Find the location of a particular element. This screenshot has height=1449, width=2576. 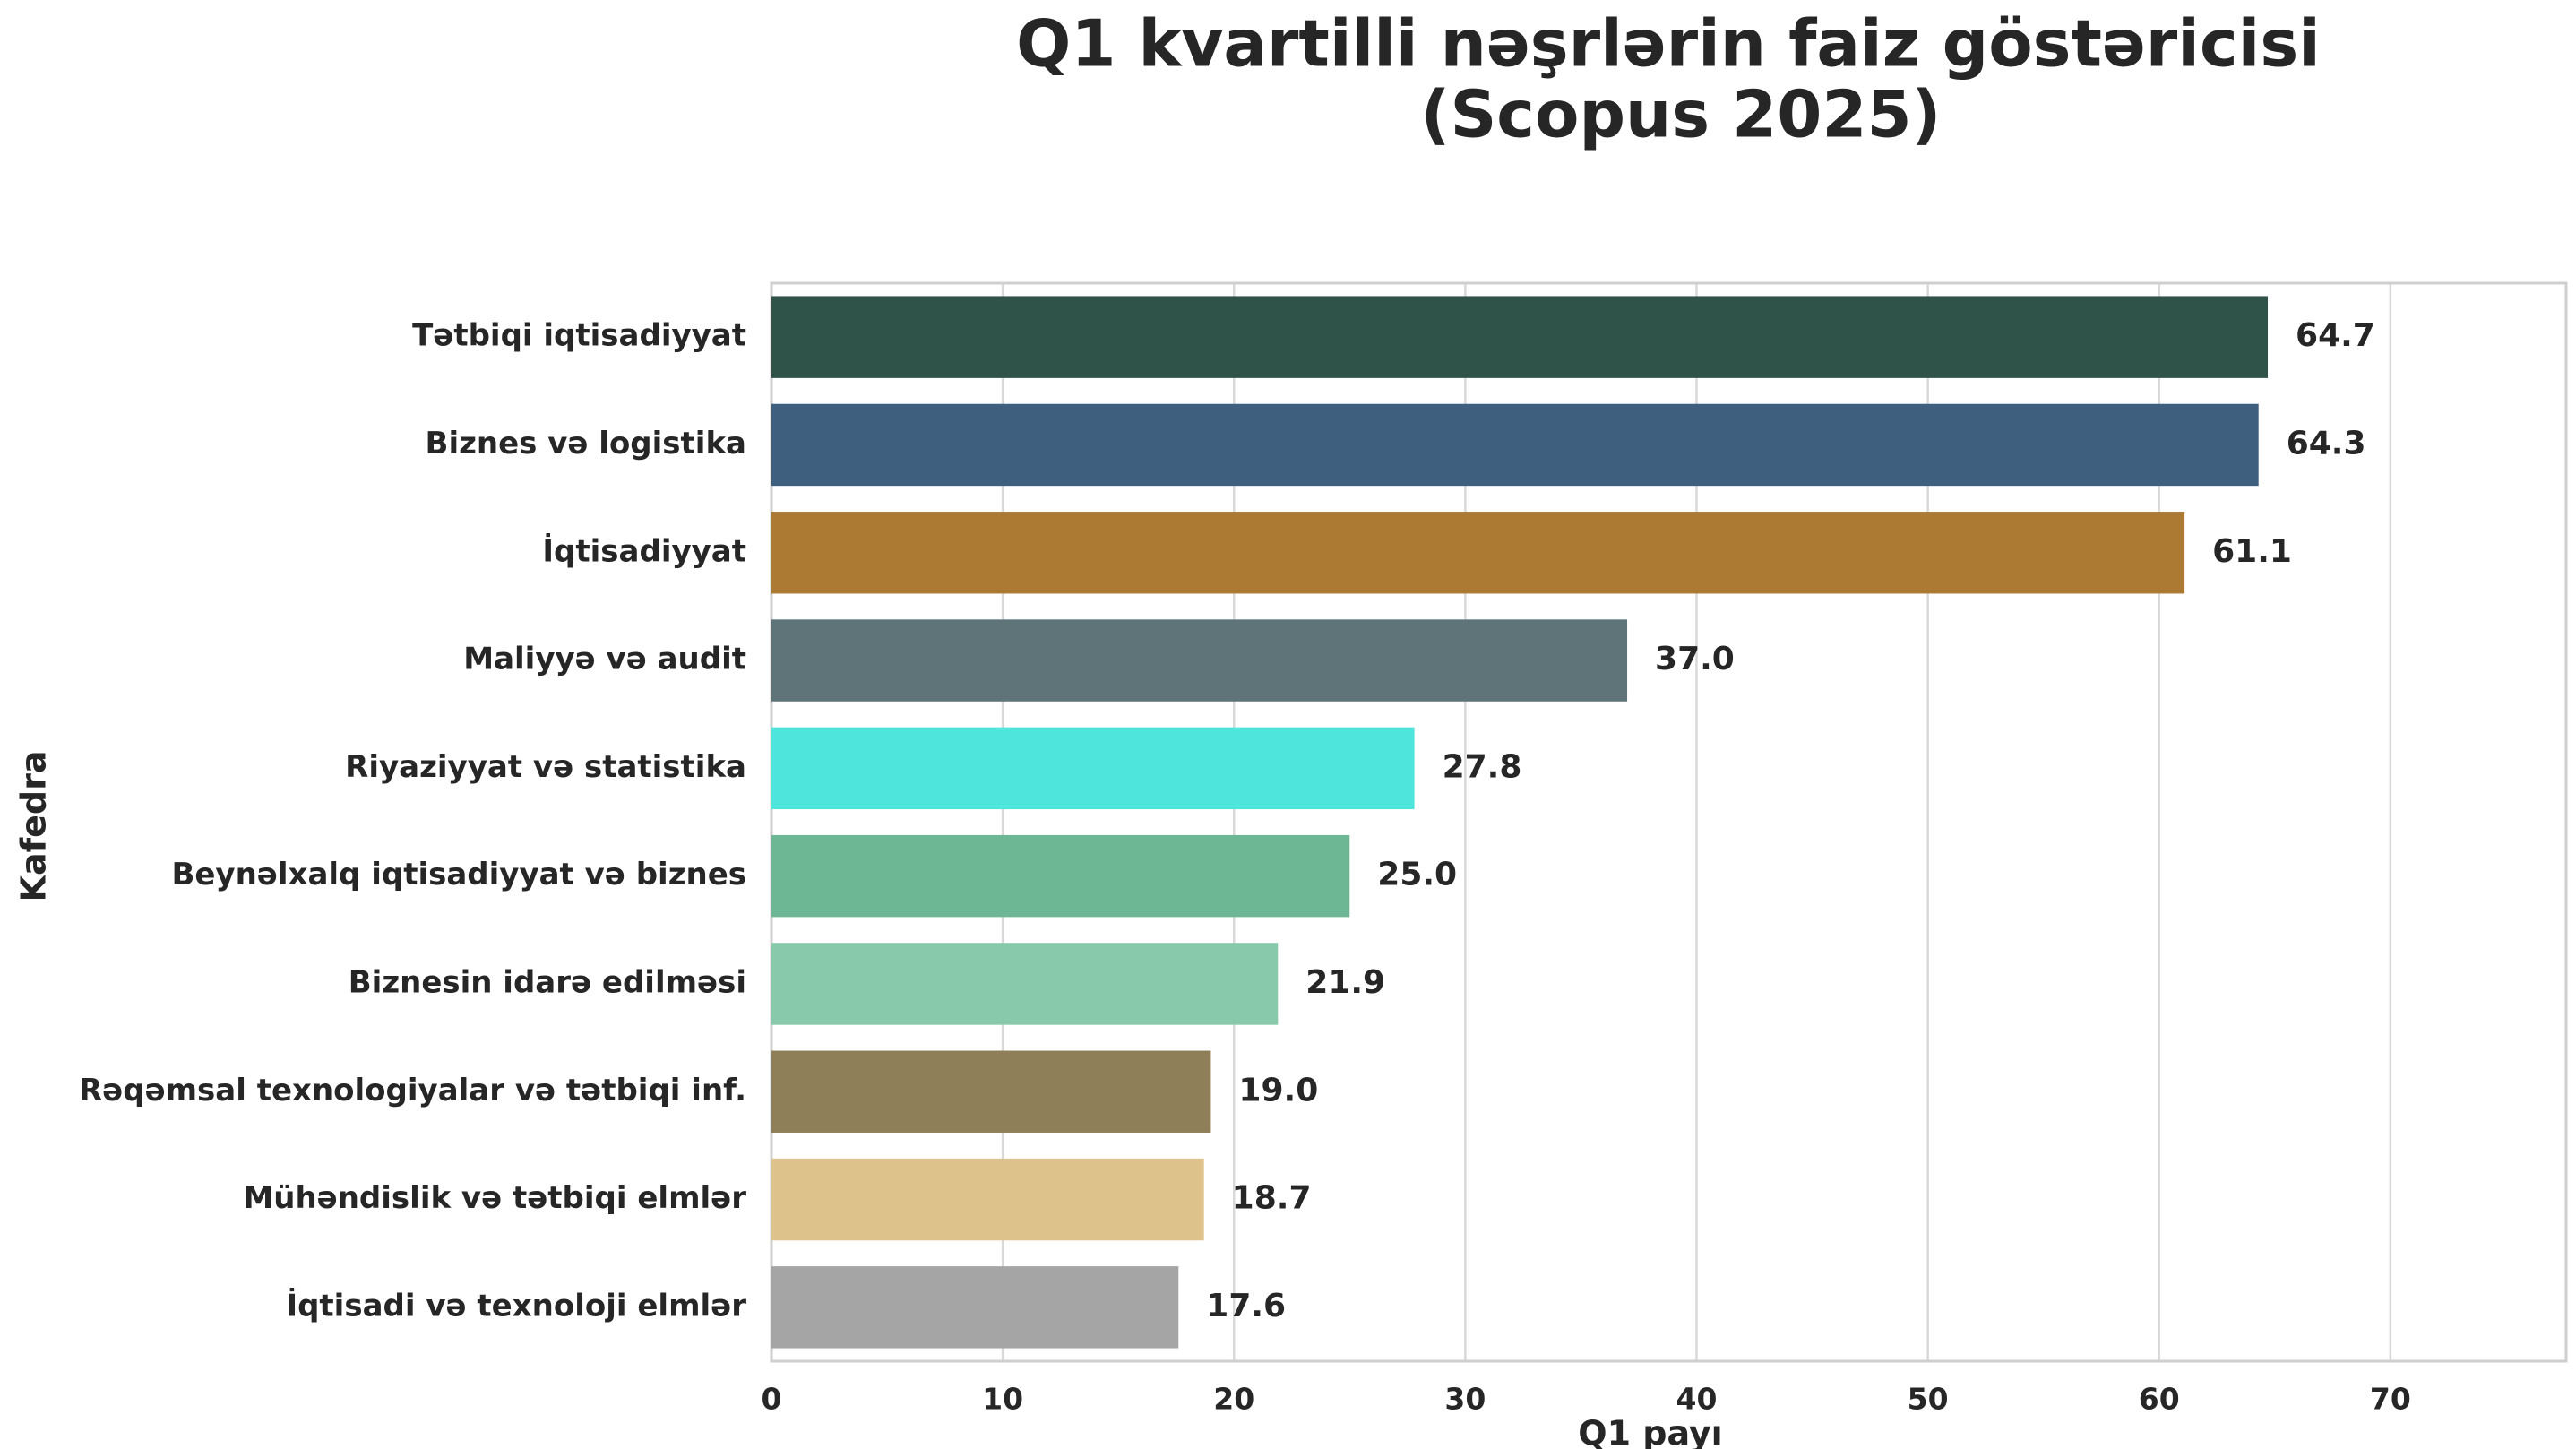

y-tick-label: İqtisadiyyat is located at coordinates (644, 550).